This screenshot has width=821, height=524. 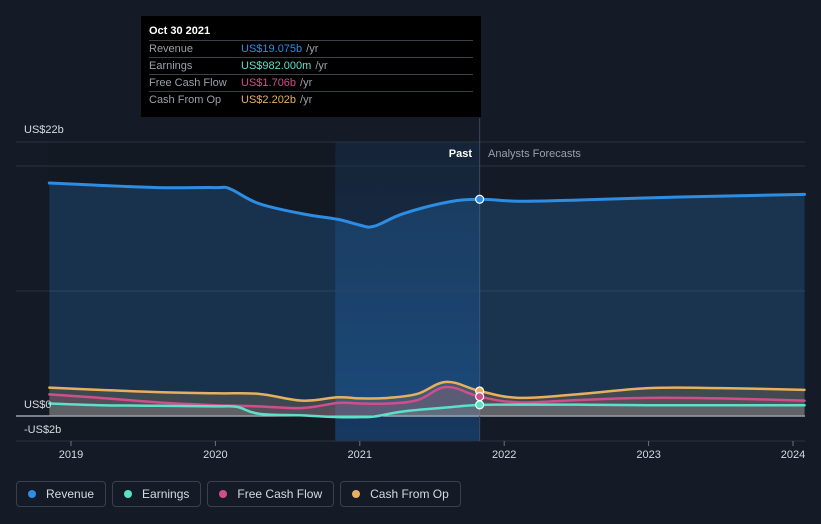 I want to click on y-axis-label-top: US$22b, so click(x=44, y=130).